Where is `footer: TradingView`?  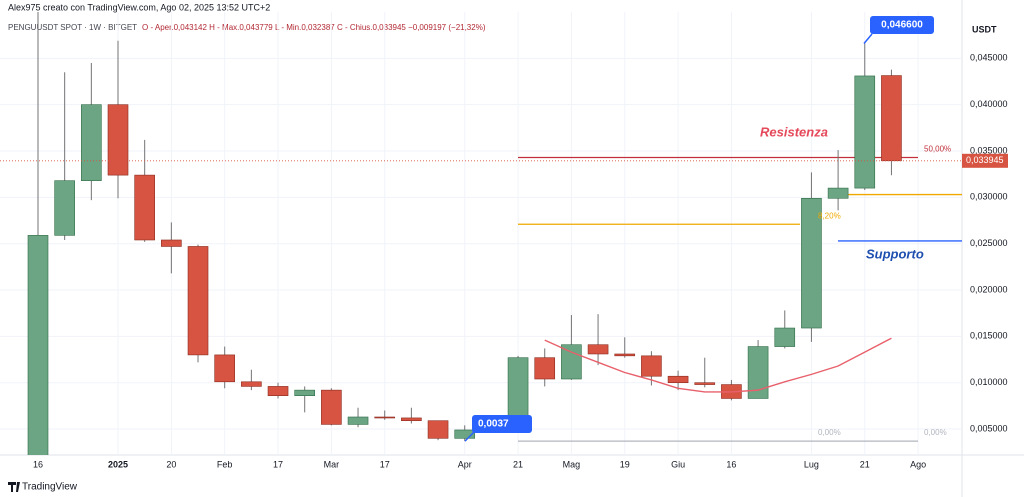 footer: TradingView is located at coordinates (50, 487).